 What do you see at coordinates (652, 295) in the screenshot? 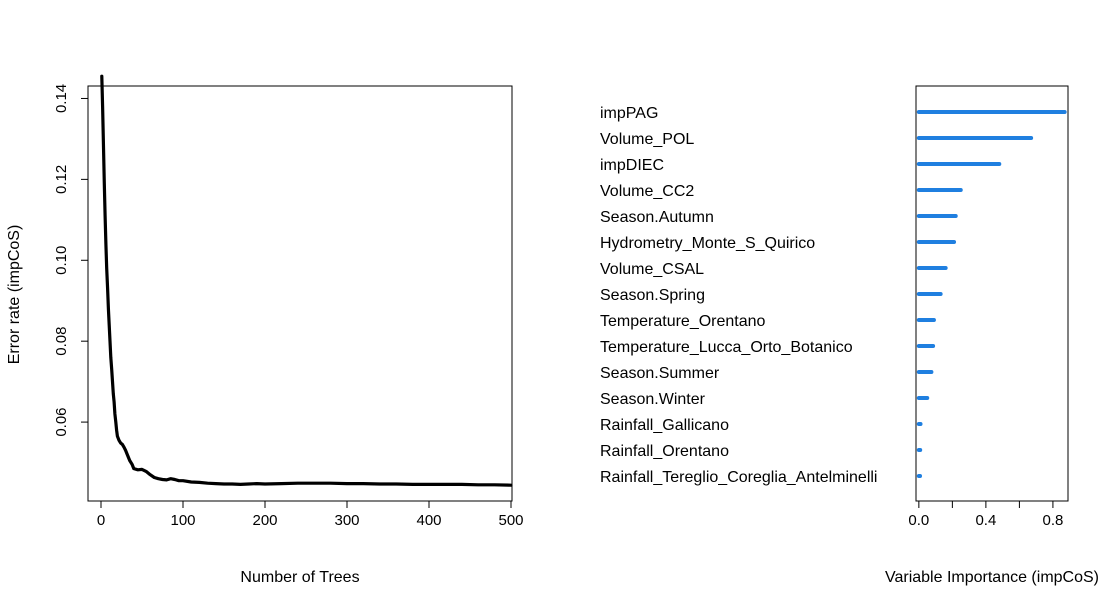
I see `category-label: Season.Spring` at bounding box center [652, 295].